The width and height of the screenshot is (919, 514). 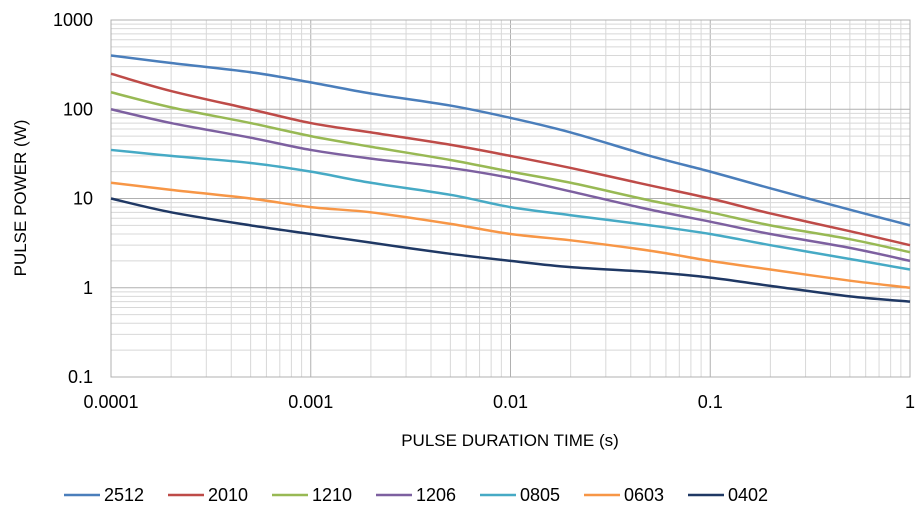 I want to click on x-tick-label: 1, so click(x=910, y=402).